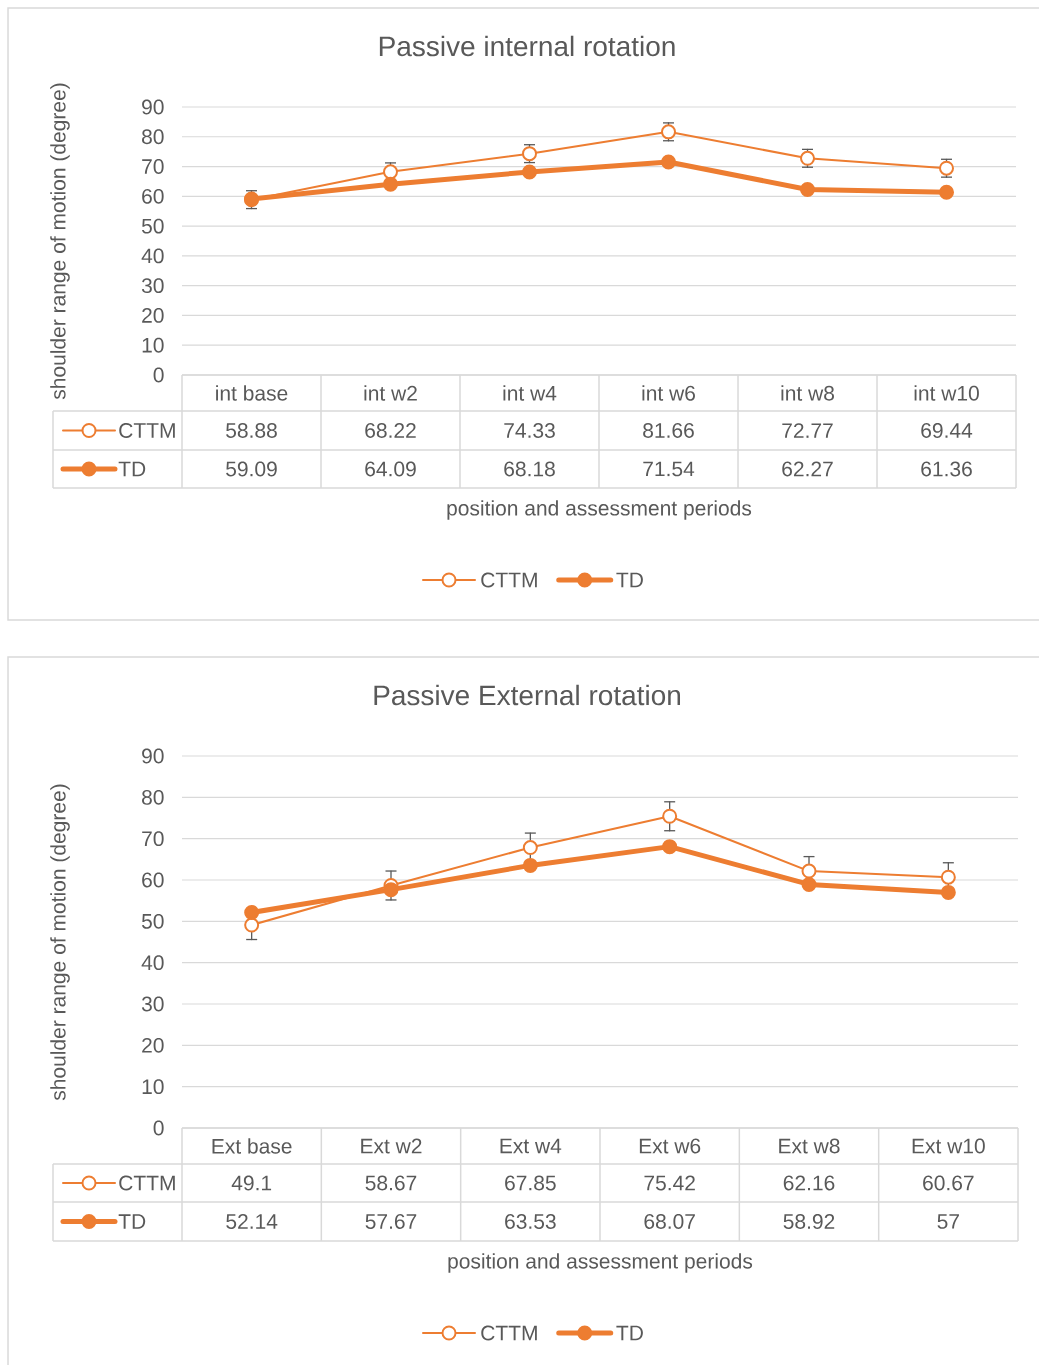 This screenshot has height=1365, width=1039. Describe the element at coordinates (807, 430) in the screenshot. I see `data-label: 72.77` at that location.